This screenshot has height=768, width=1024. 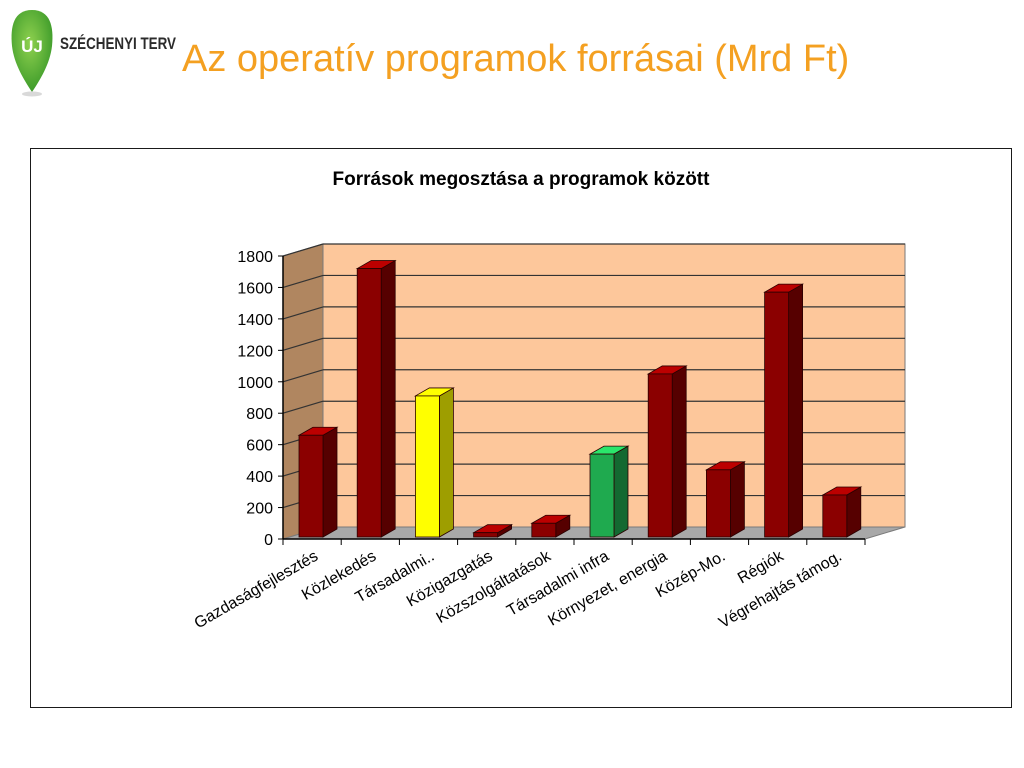 I want to click on y-tick-label: 1400, so click(x=255, y=320).